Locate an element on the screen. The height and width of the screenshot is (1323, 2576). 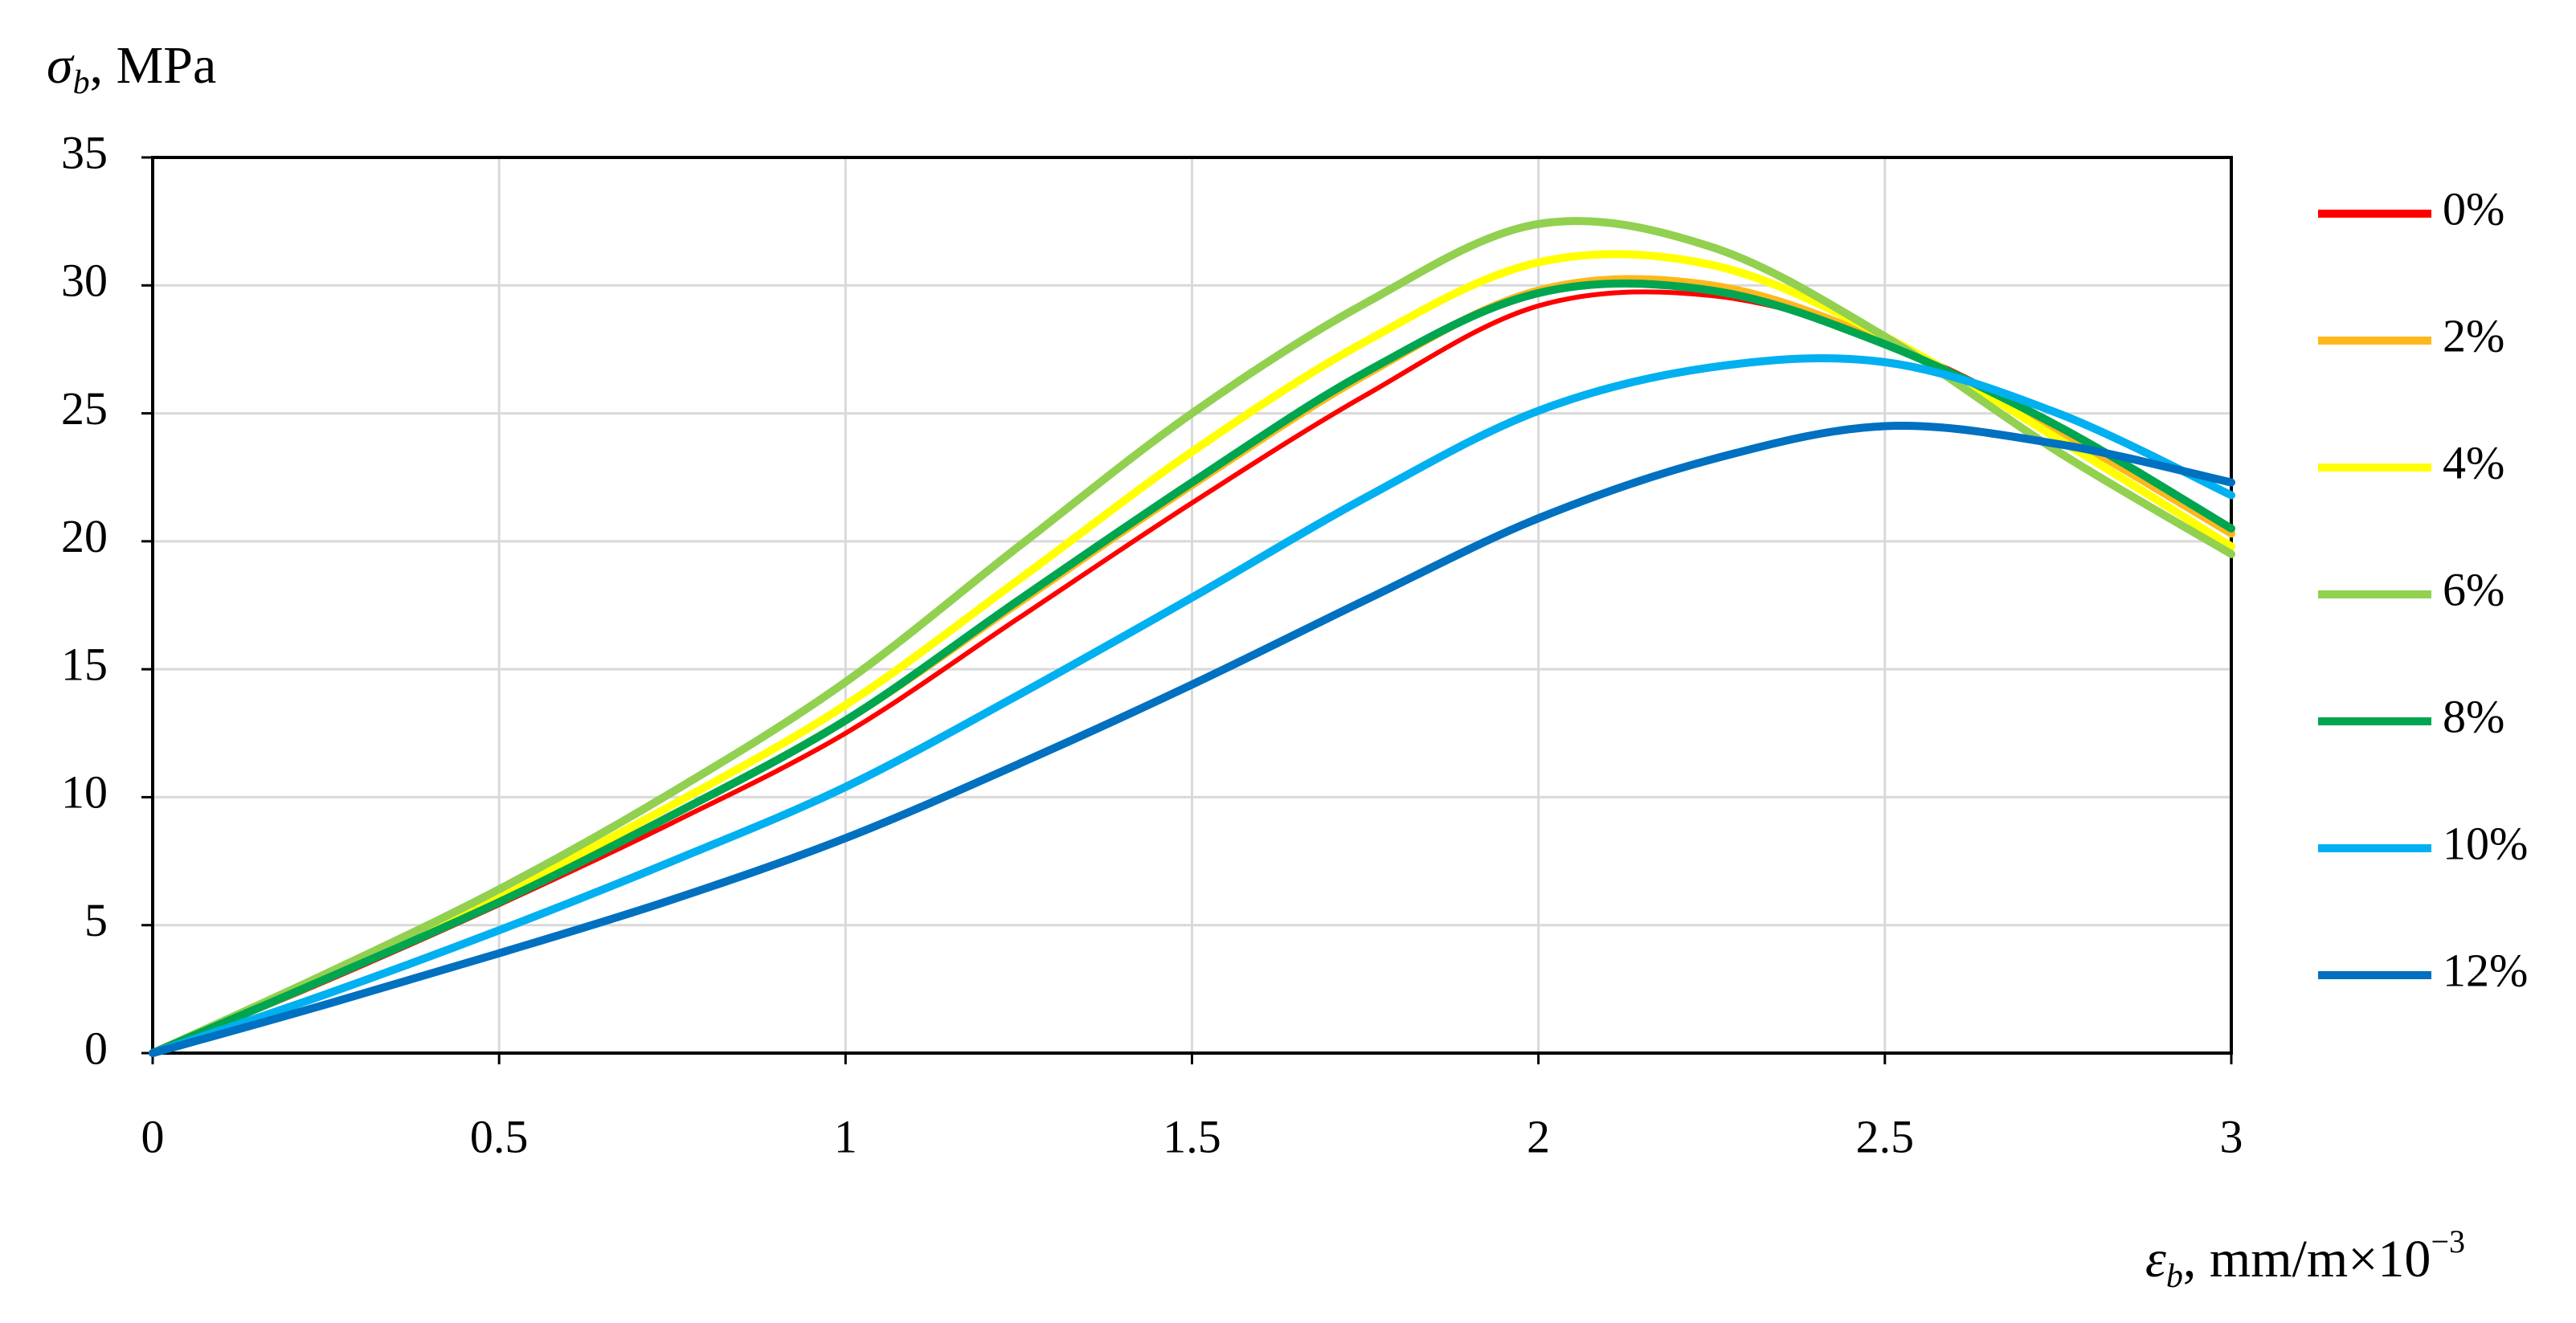
y-tick-label: 5 is located at coordinates (96, 920).